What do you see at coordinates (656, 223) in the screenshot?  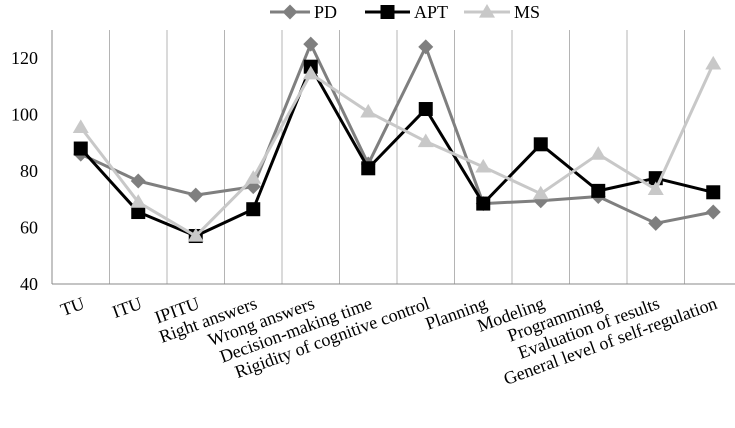 I see `point-pd-evaluation-of-results` at bounding box center [656, 223].